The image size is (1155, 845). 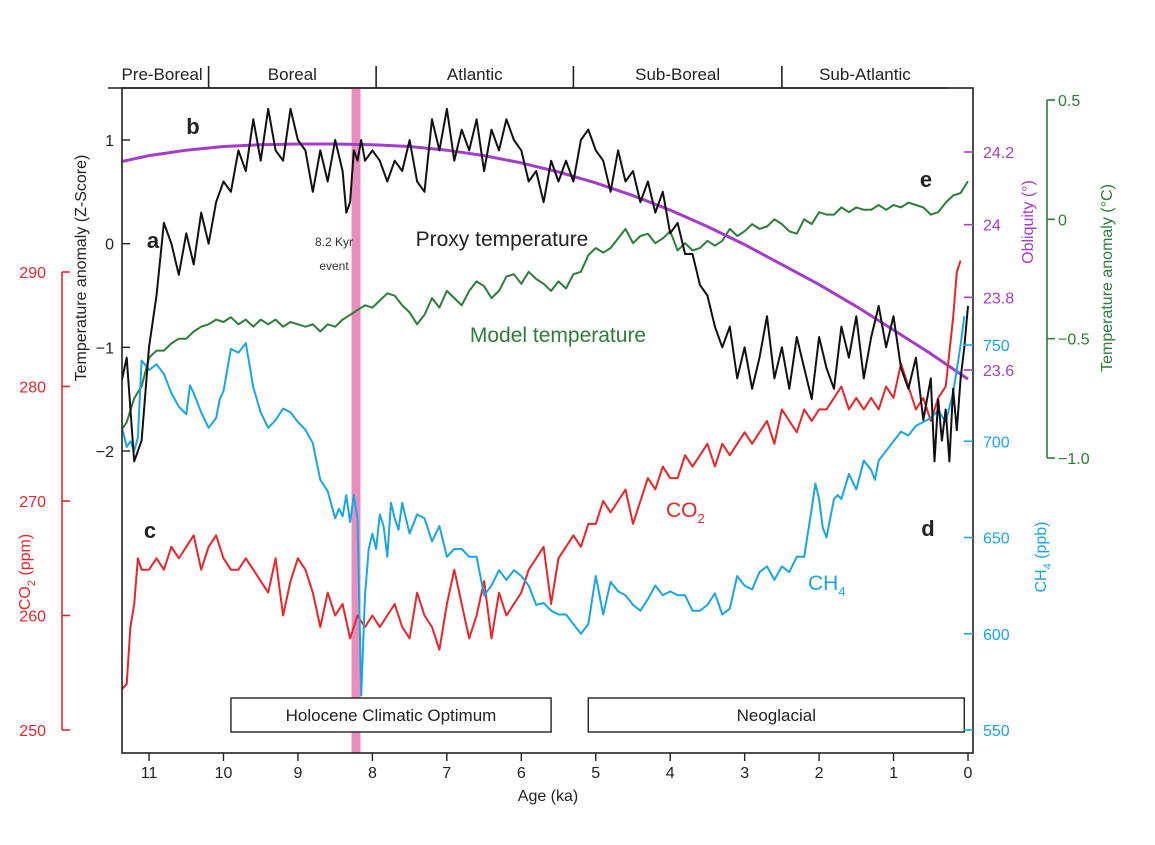 I want to click on ch4-tick-label: 600, so click(x=996, y=635).